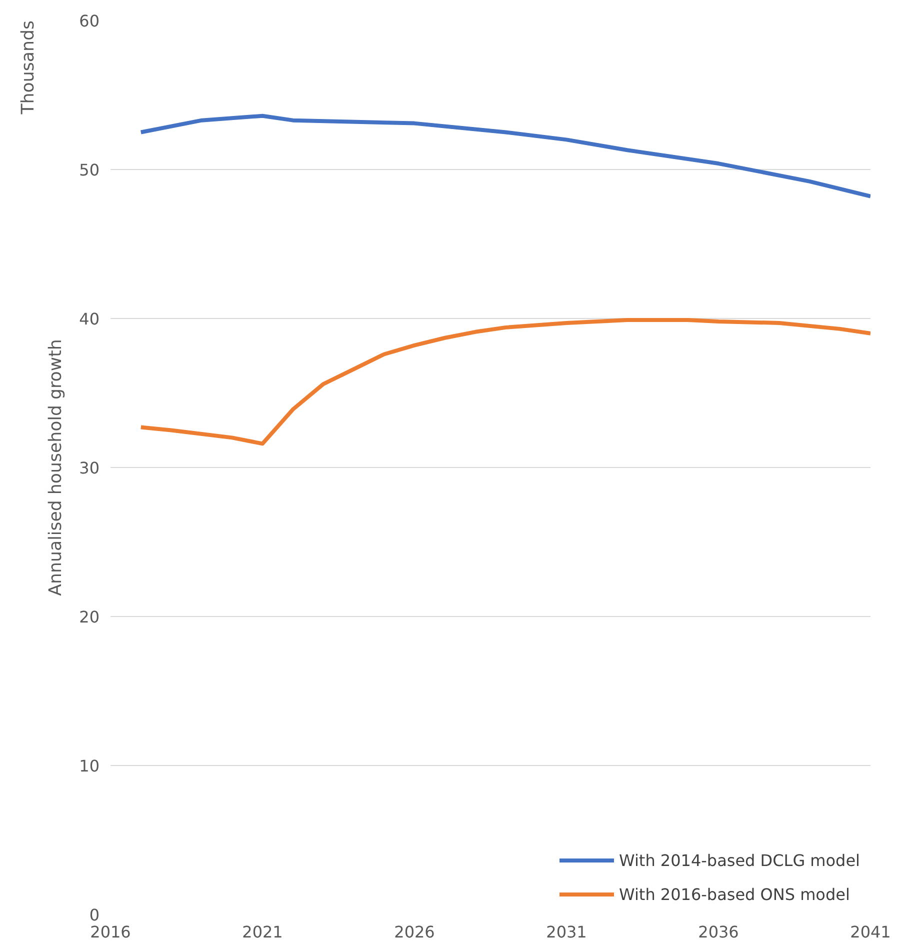 Image resolution: width=903 pixels, height=943 pixels. What do you see at coordinates (734, 894) in the screenshot?
I see `legend-label: With 2016-based ONS model` at bounding box center [734, 894].